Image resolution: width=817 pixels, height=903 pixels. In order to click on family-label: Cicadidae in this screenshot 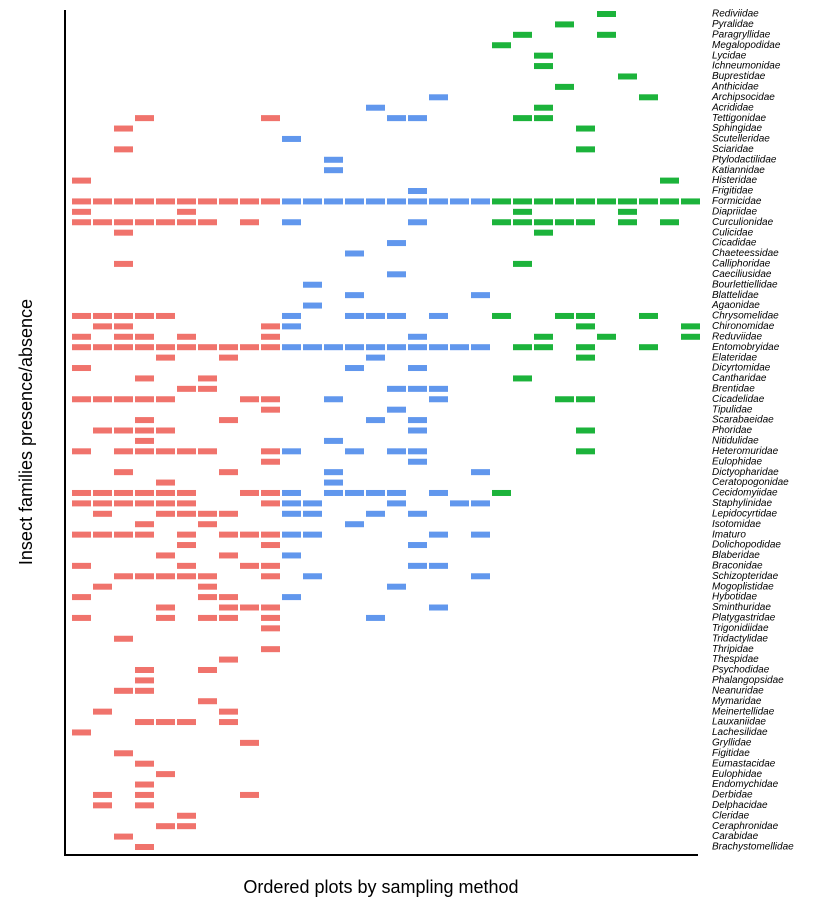, I will do `click(734, 243)`.